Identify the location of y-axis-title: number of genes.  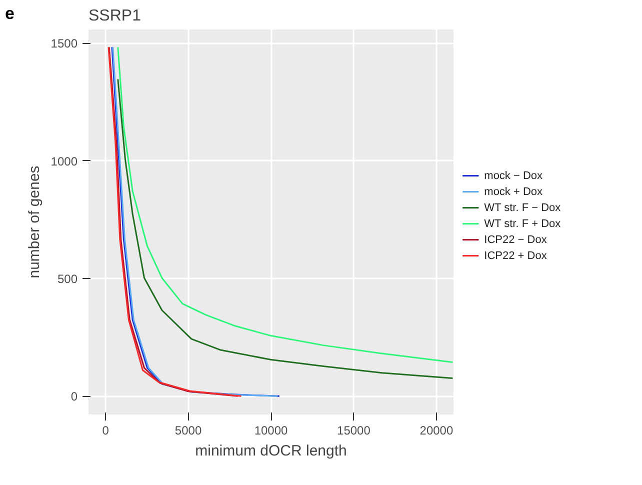
(34, 222).